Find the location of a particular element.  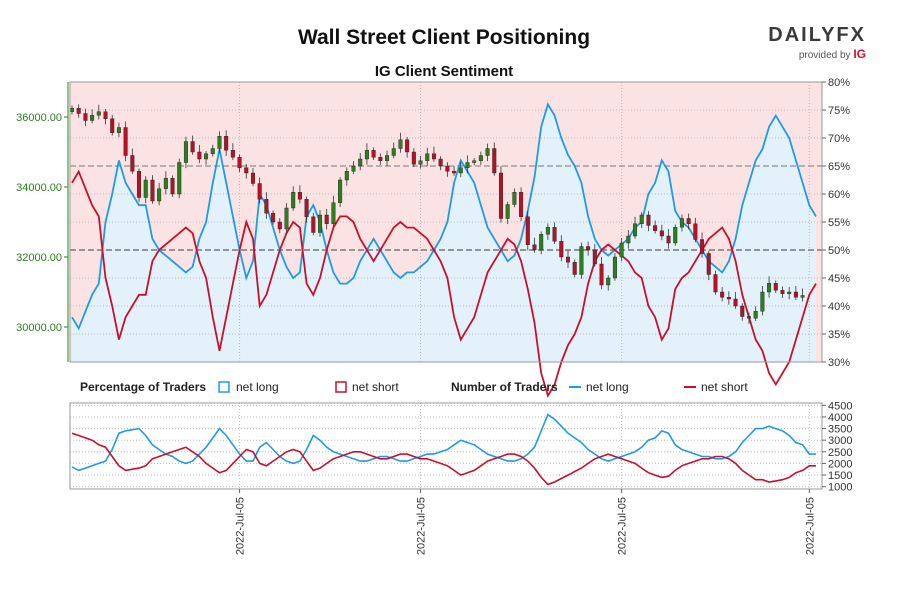

brand-provided-by: provided by is located at coordinates (824, 55).